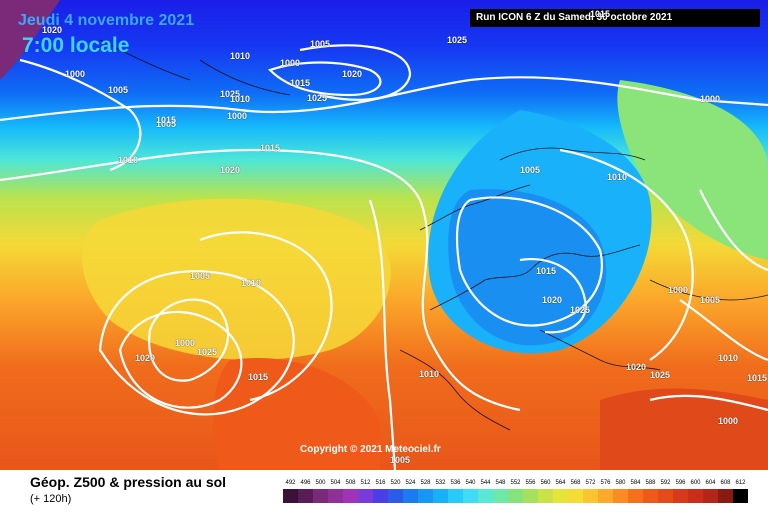 The image size is (768, 512). I want to click on legend-value: 592, so click(665, 483).